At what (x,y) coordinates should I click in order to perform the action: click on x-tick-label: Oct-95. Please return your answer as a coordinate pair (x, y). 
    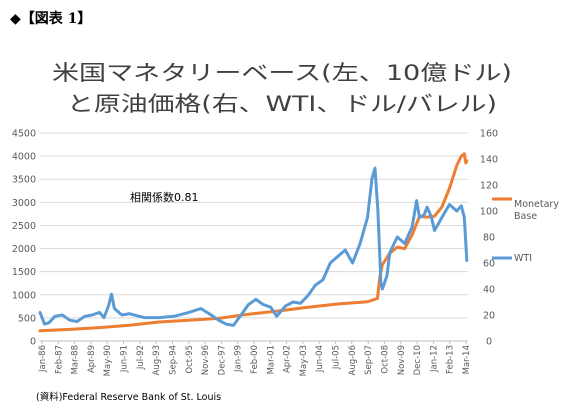
    Looking at the image, I should click on (190, 359).